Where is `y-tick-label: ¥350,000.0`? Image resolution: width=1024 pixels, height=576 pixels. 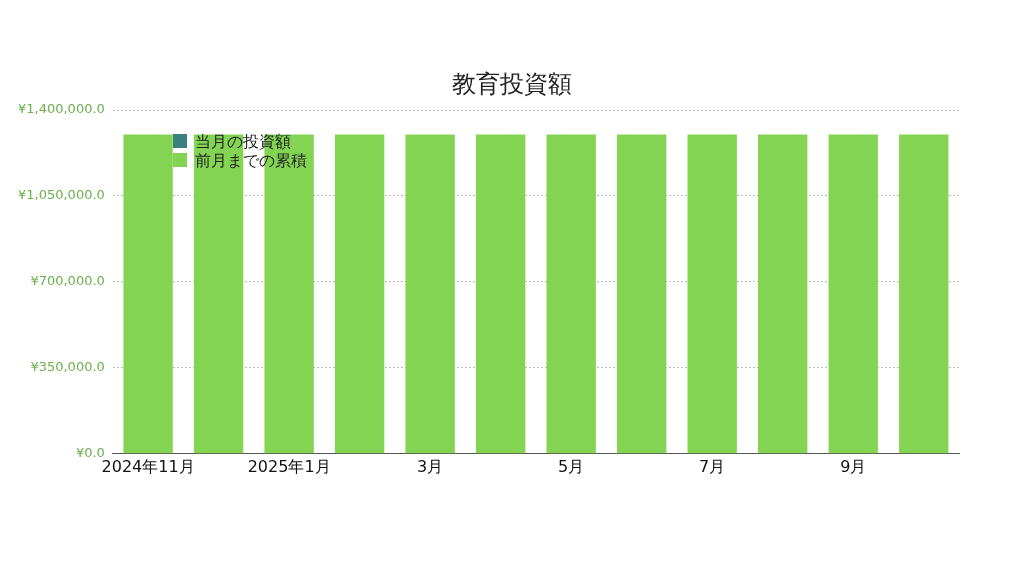 y-tick-label: ¥350,000.0 is located at coordinates (67, 367).